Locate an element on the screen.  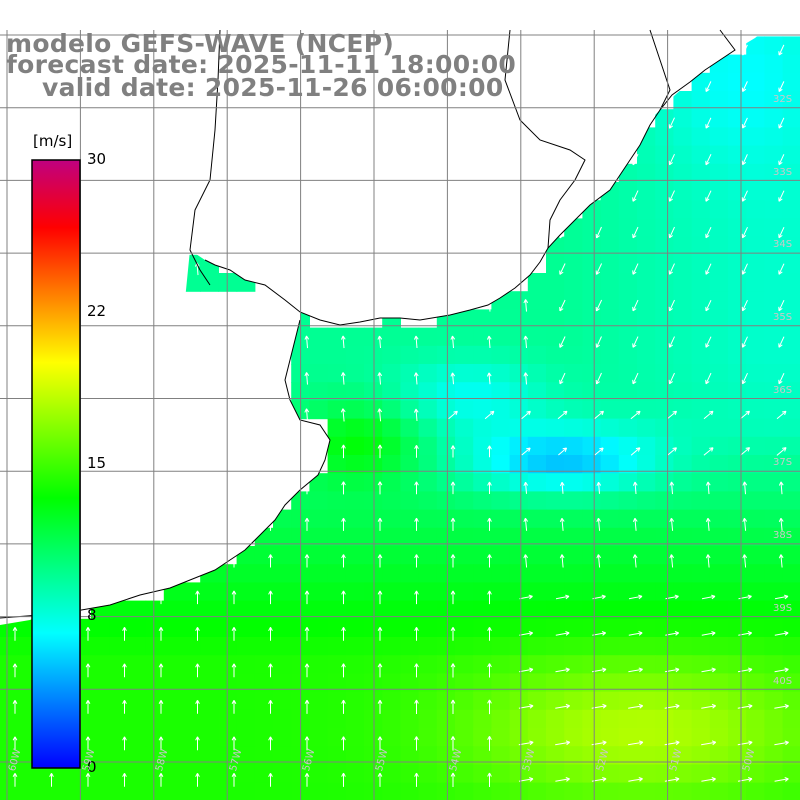
lat-label: 37S is located at coordinates (783, 462).